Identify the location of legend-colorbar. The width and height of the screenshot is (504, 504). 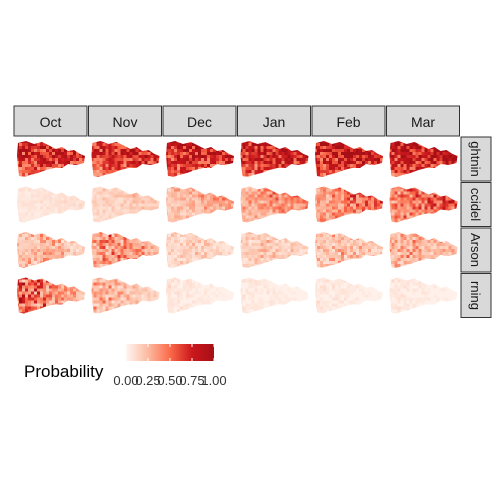
(170, 352).